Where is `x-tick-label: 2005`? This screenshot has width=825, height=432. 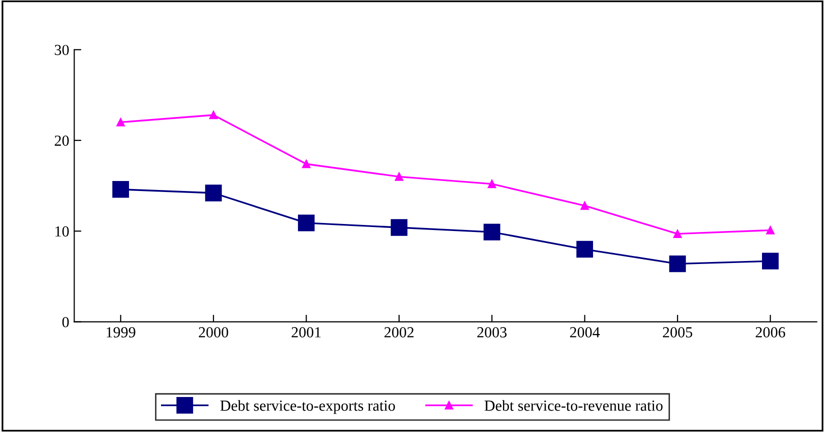 x-tick-label: 2005 is located at coordinates (677, 332).